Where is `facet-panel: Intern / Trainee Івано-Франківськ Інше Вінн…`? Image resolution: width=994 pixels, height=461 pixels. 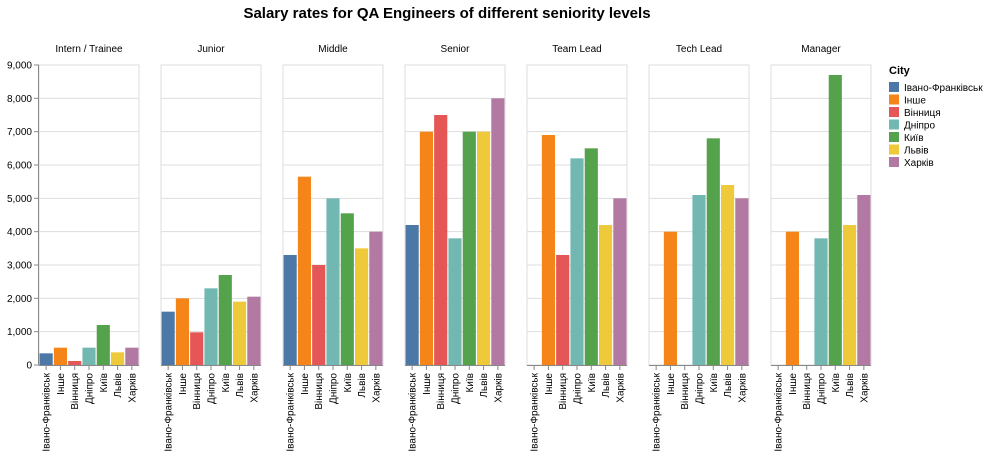 facet-panel: Intern / Trainee Івано-Франківськ Інше Вінн… is located at coordinates (73, 248).